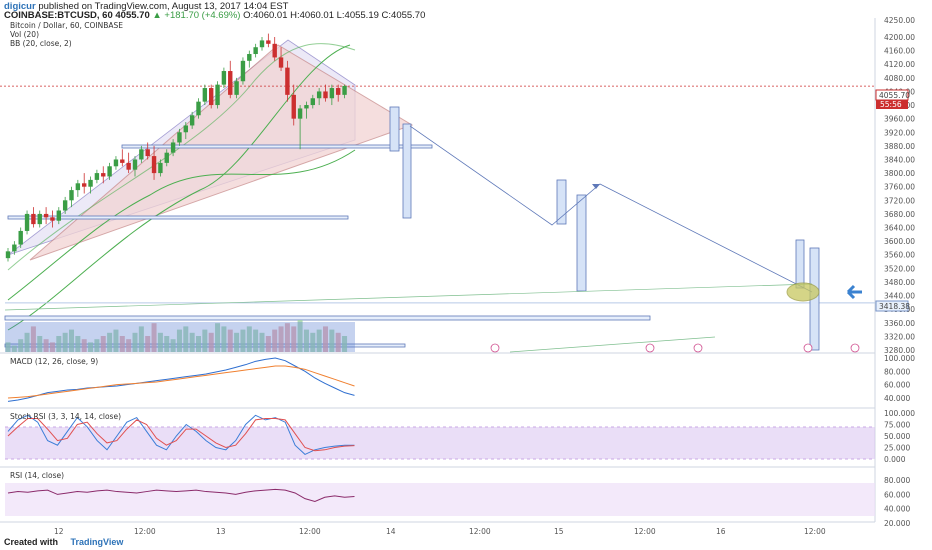 The image size is (932, 550). What do you see at coordinates (181, 379) in the screenshot?
I see `macd-line` at bounding box center [181, 379].